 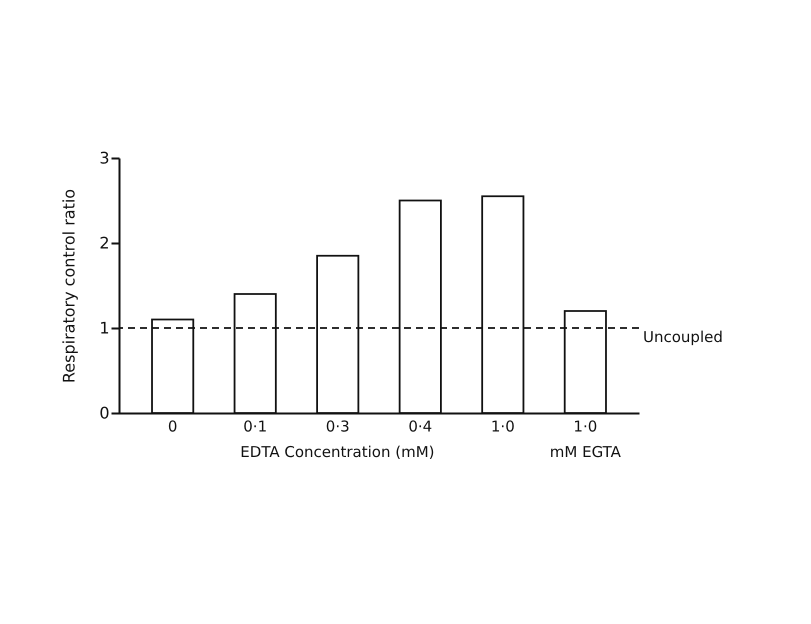 I want to click on ref-line-label: Uncoupled, so click(x=683, y=337).